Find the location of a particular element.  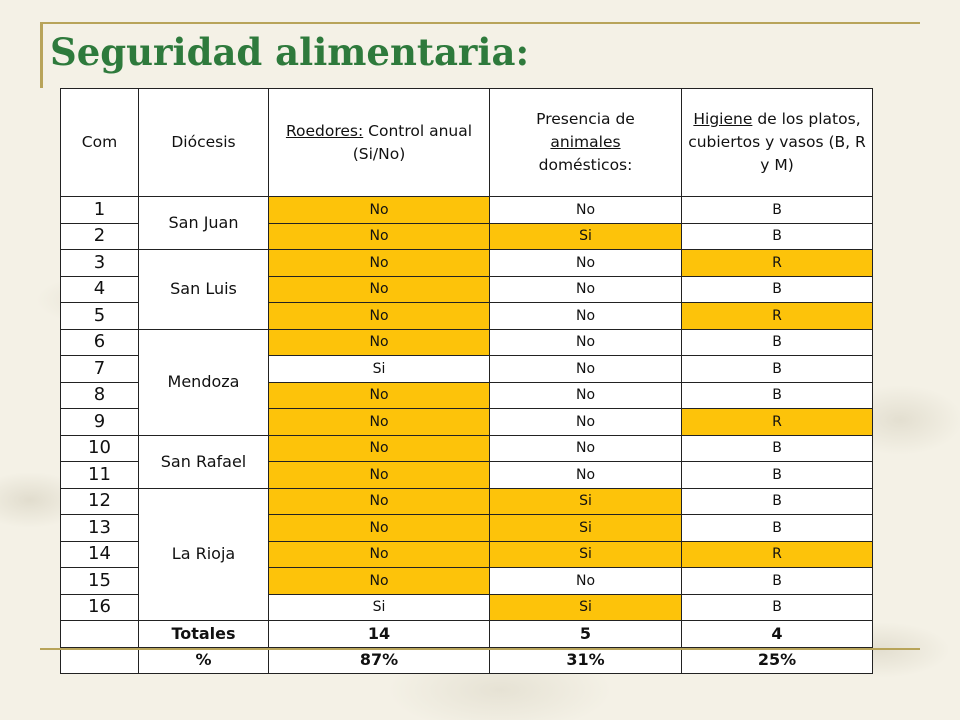

table-row: 3 San Luis No No R is located at coordinates (466, 289).